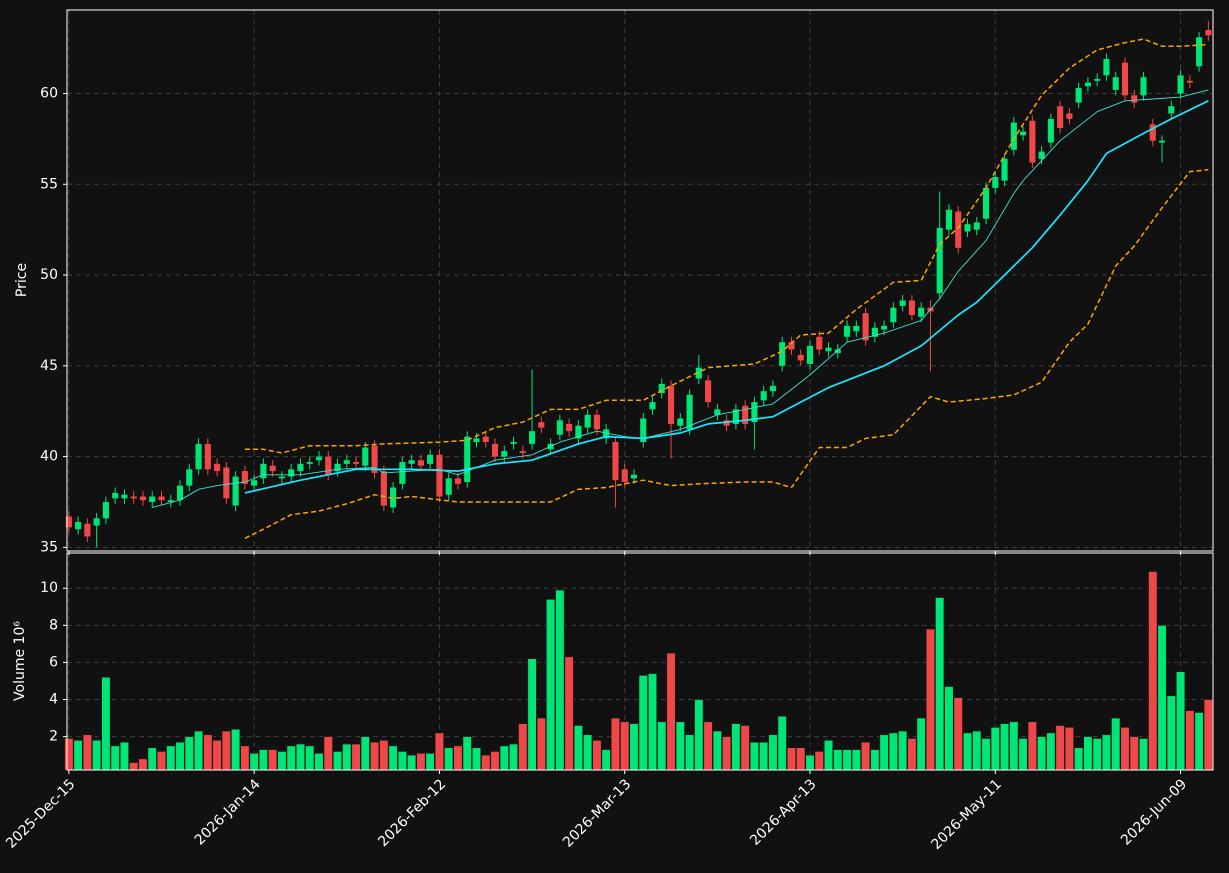  I want to click on y-axis-label: Volume 10⁶, so click(20, 661).